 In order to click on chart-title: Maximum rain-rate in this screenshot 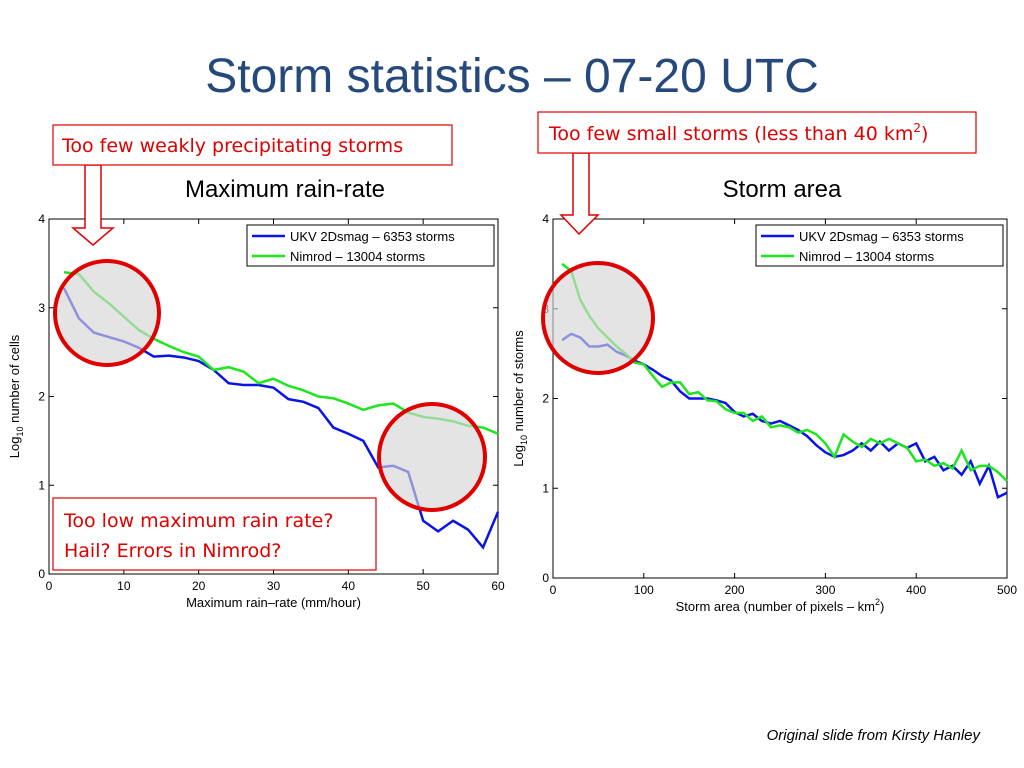, I will do `click(285, 189)`.